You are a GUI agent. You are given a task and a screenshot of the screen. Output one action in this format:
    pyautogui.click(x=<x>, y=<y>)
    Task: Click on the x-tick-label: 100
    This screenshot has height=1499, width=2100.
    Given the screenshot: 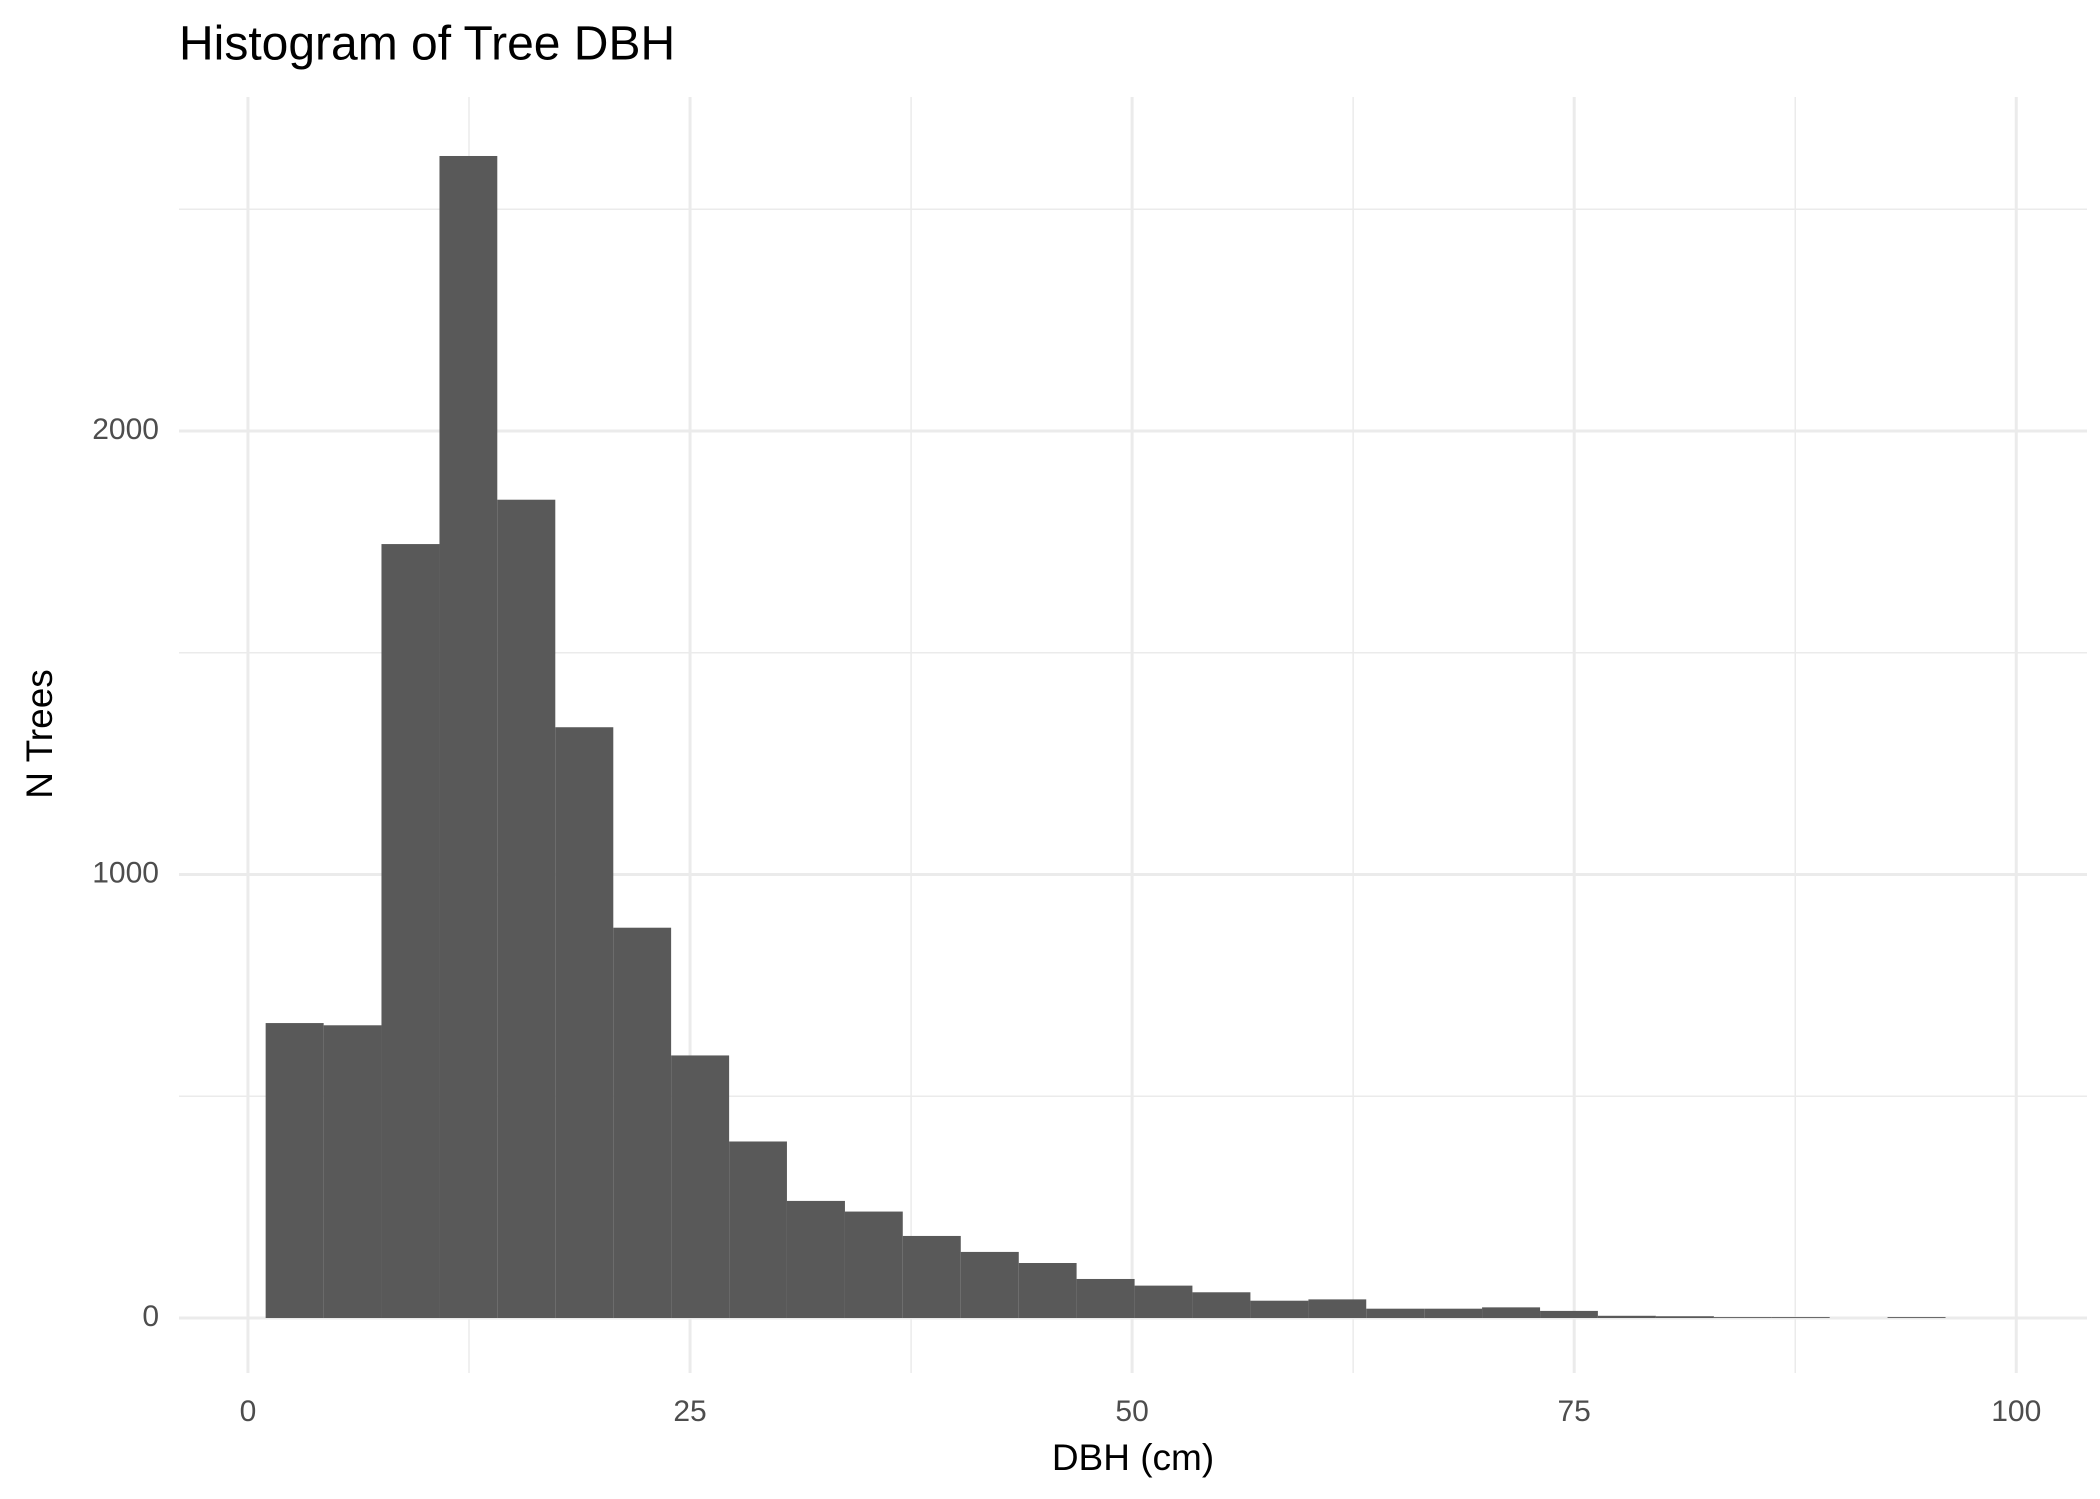 What is the action you would take?
    pyautogui.click(x=2016, y=1411)
    